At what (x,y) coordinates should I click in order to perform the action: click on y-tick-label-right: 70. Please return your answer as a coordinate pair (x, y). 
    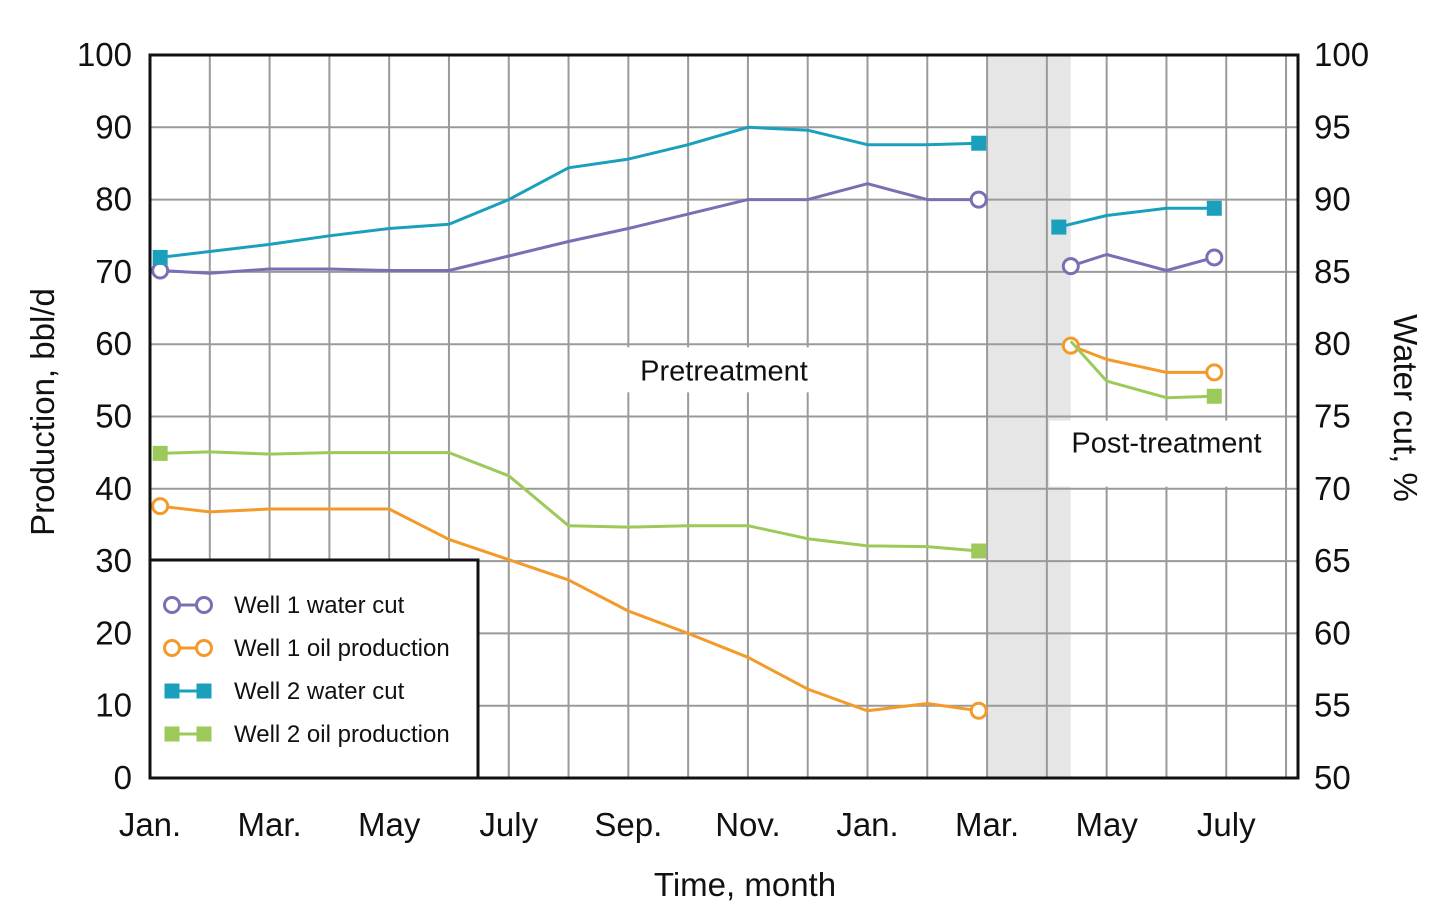
    Looking at the image, I should click on (1332, 488).